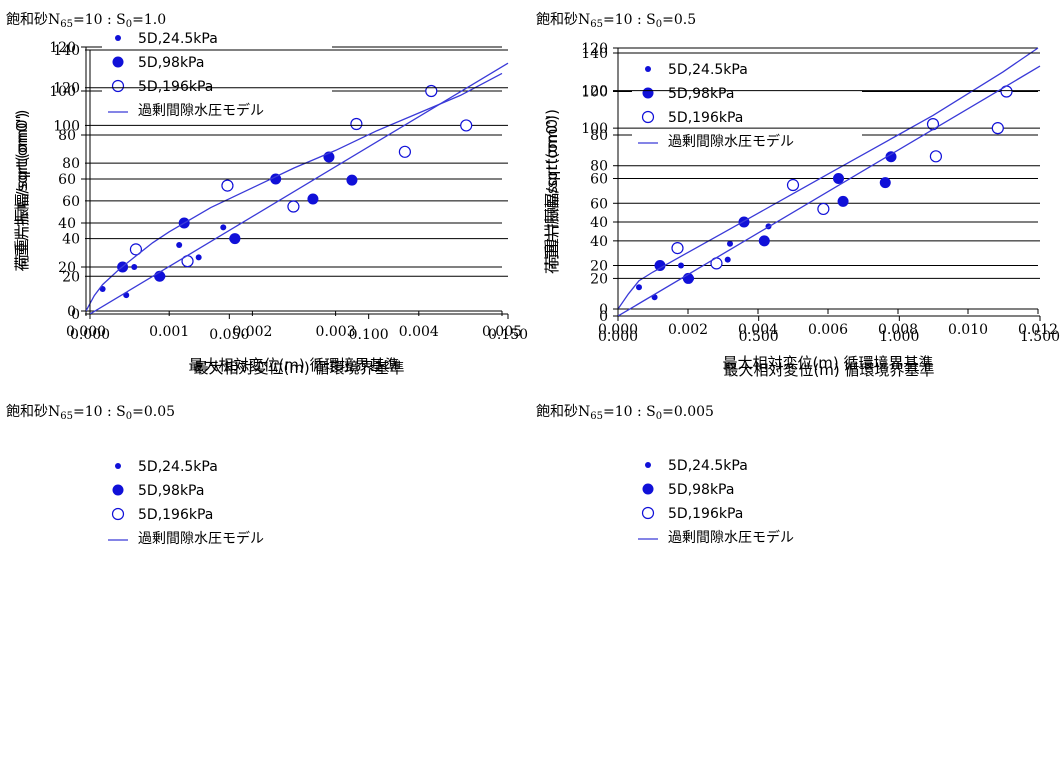  What do you see at coordinates (968, 330) in the screenshot?
I see `x-tick-label: 0.010` at bounding box center [968, 330].